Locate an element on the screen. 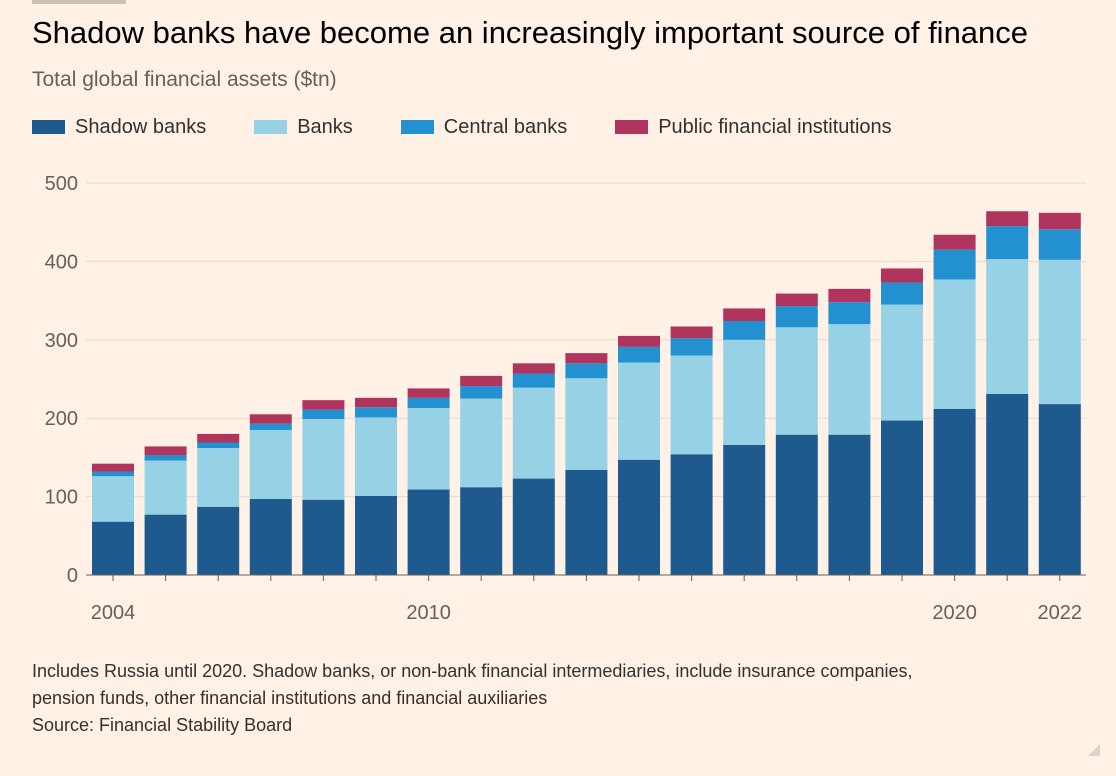  bar-public-financial-institutions-2013 is located at coordinates (586, 358).